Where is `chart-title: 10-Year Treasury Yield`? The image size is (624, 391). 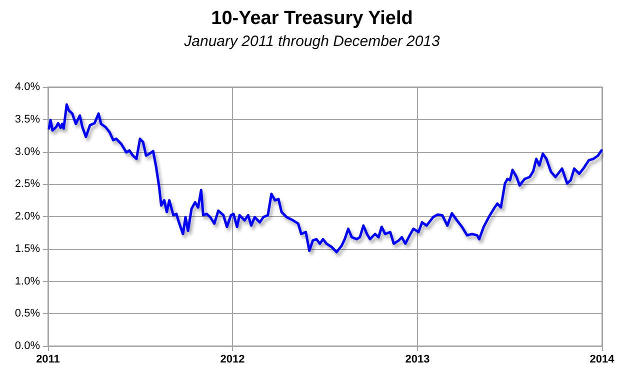
chart-title: 10-Year Treasury Yield is located at coordinates (312, 18).